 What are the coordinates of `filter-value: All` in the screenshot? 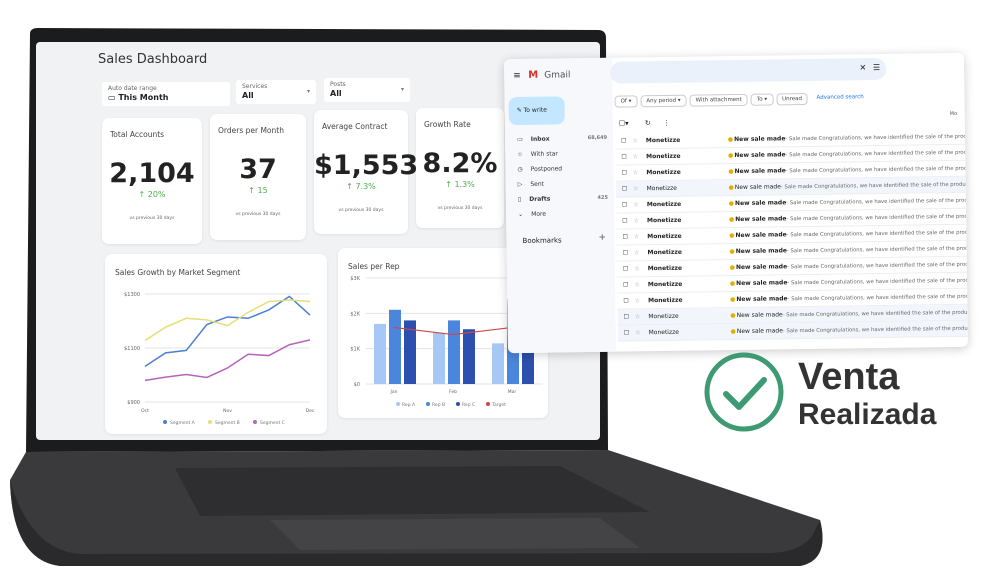 It's located at (336, 93).